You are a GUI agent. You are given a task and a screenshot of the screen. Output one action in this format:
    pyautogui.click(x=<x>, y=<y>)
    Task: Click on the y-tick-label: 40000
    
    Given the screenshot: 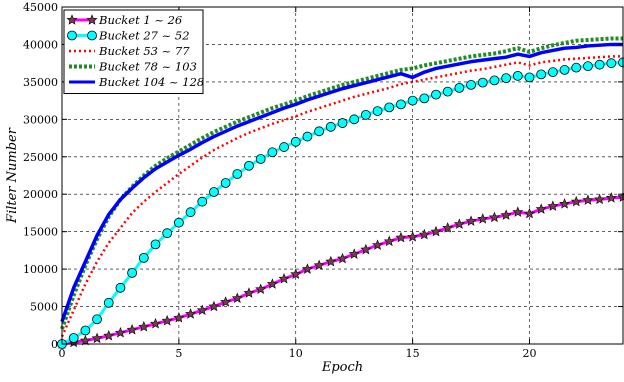 What is the action you would take?
    pyautogui.click(x=40, y=44)
    